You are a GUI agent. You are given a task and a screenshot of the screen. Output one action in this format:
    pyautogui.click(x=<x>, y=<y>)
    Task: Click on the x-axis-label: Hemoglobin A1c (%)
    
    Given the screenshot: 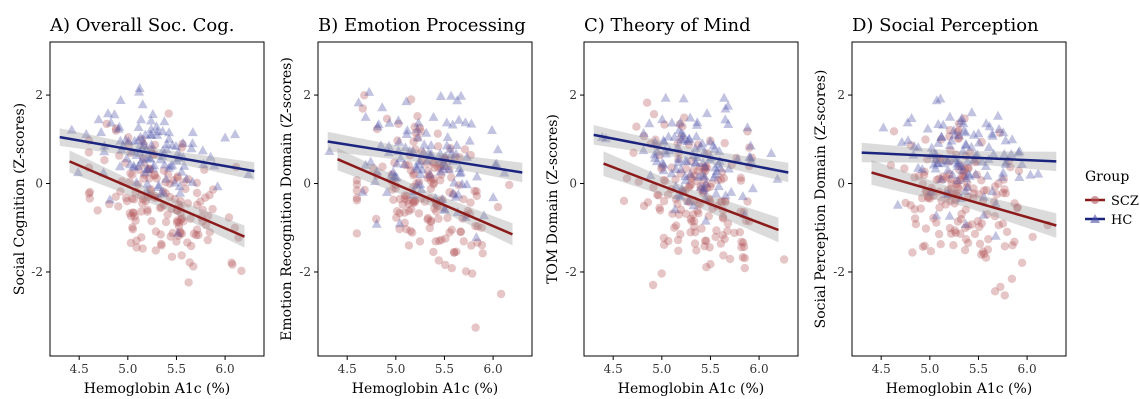 What is the action you would take?
    pyautogui.click(x=425, y=389)
    